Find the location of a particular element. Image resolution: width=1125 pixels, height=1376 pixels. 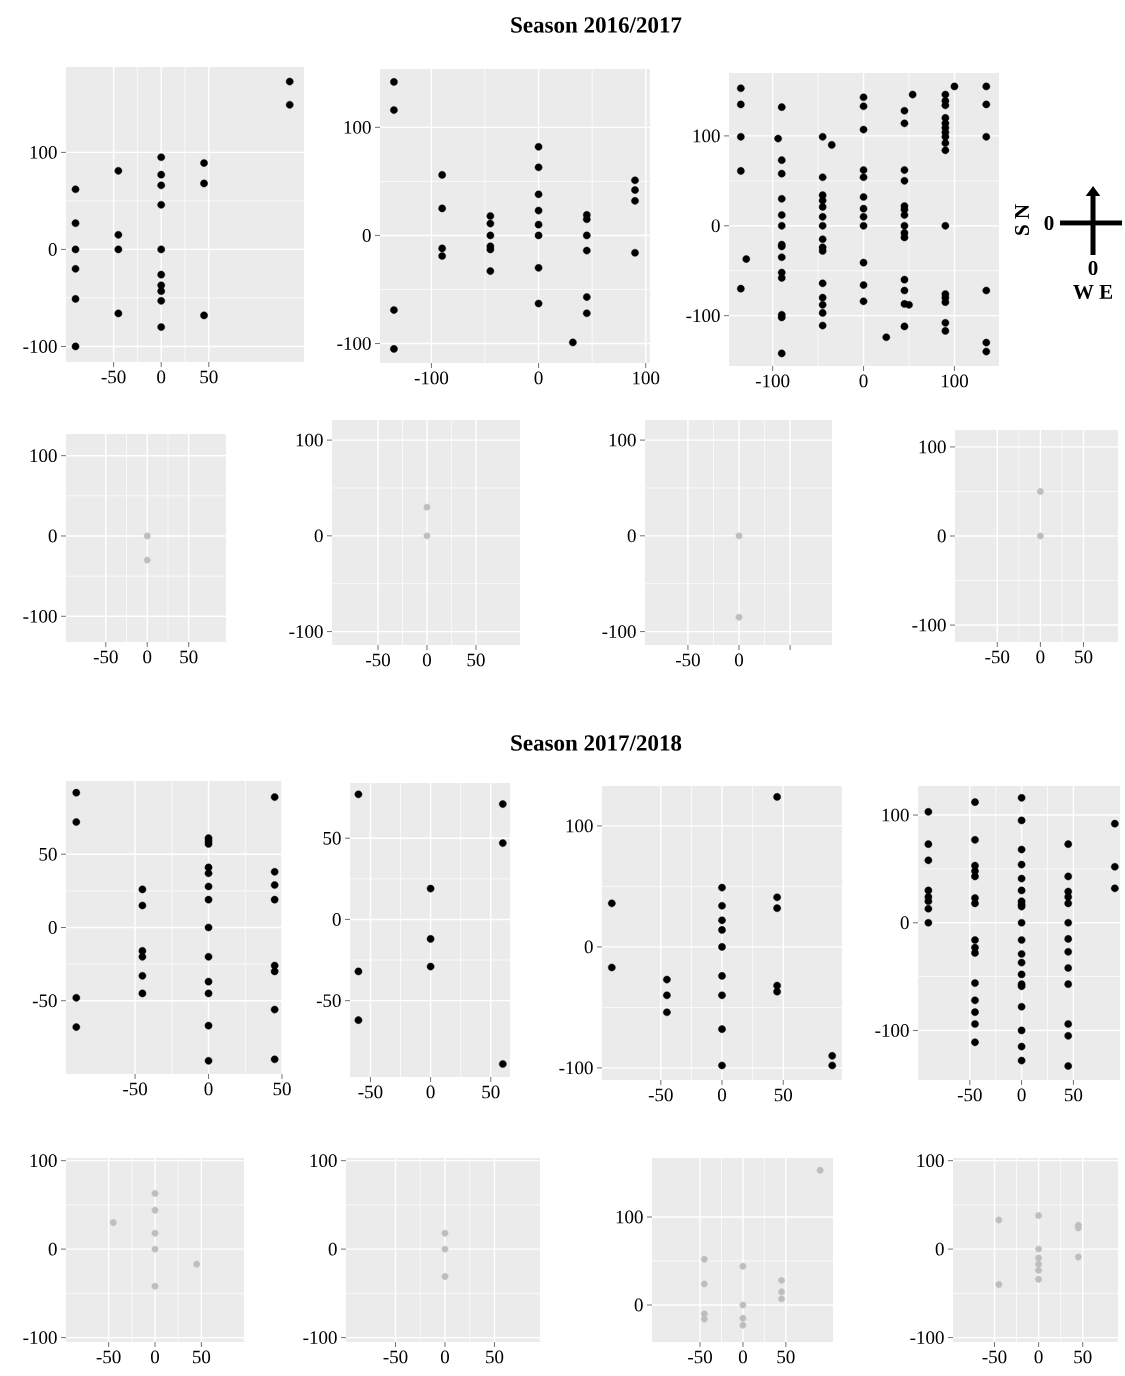

text: S N is located at coordinates (1022, 219).